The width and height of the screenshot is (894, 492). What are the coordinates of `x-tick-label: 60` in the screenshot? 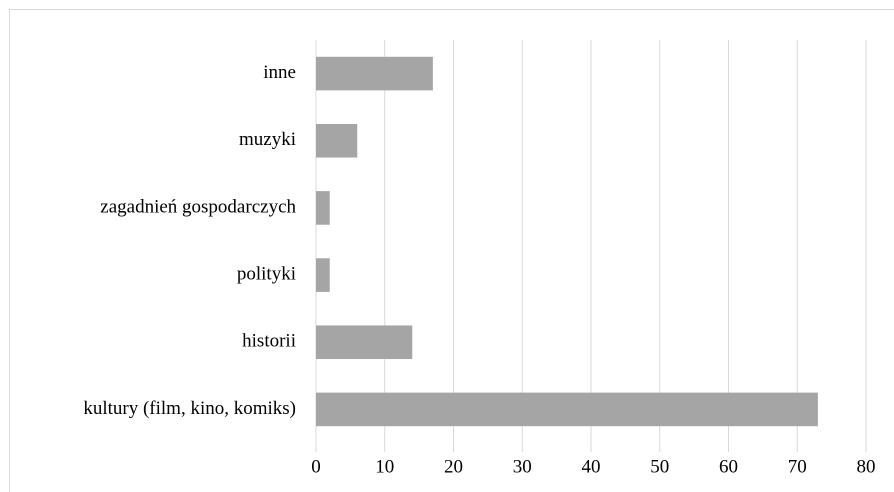 It's located at (728, 466).